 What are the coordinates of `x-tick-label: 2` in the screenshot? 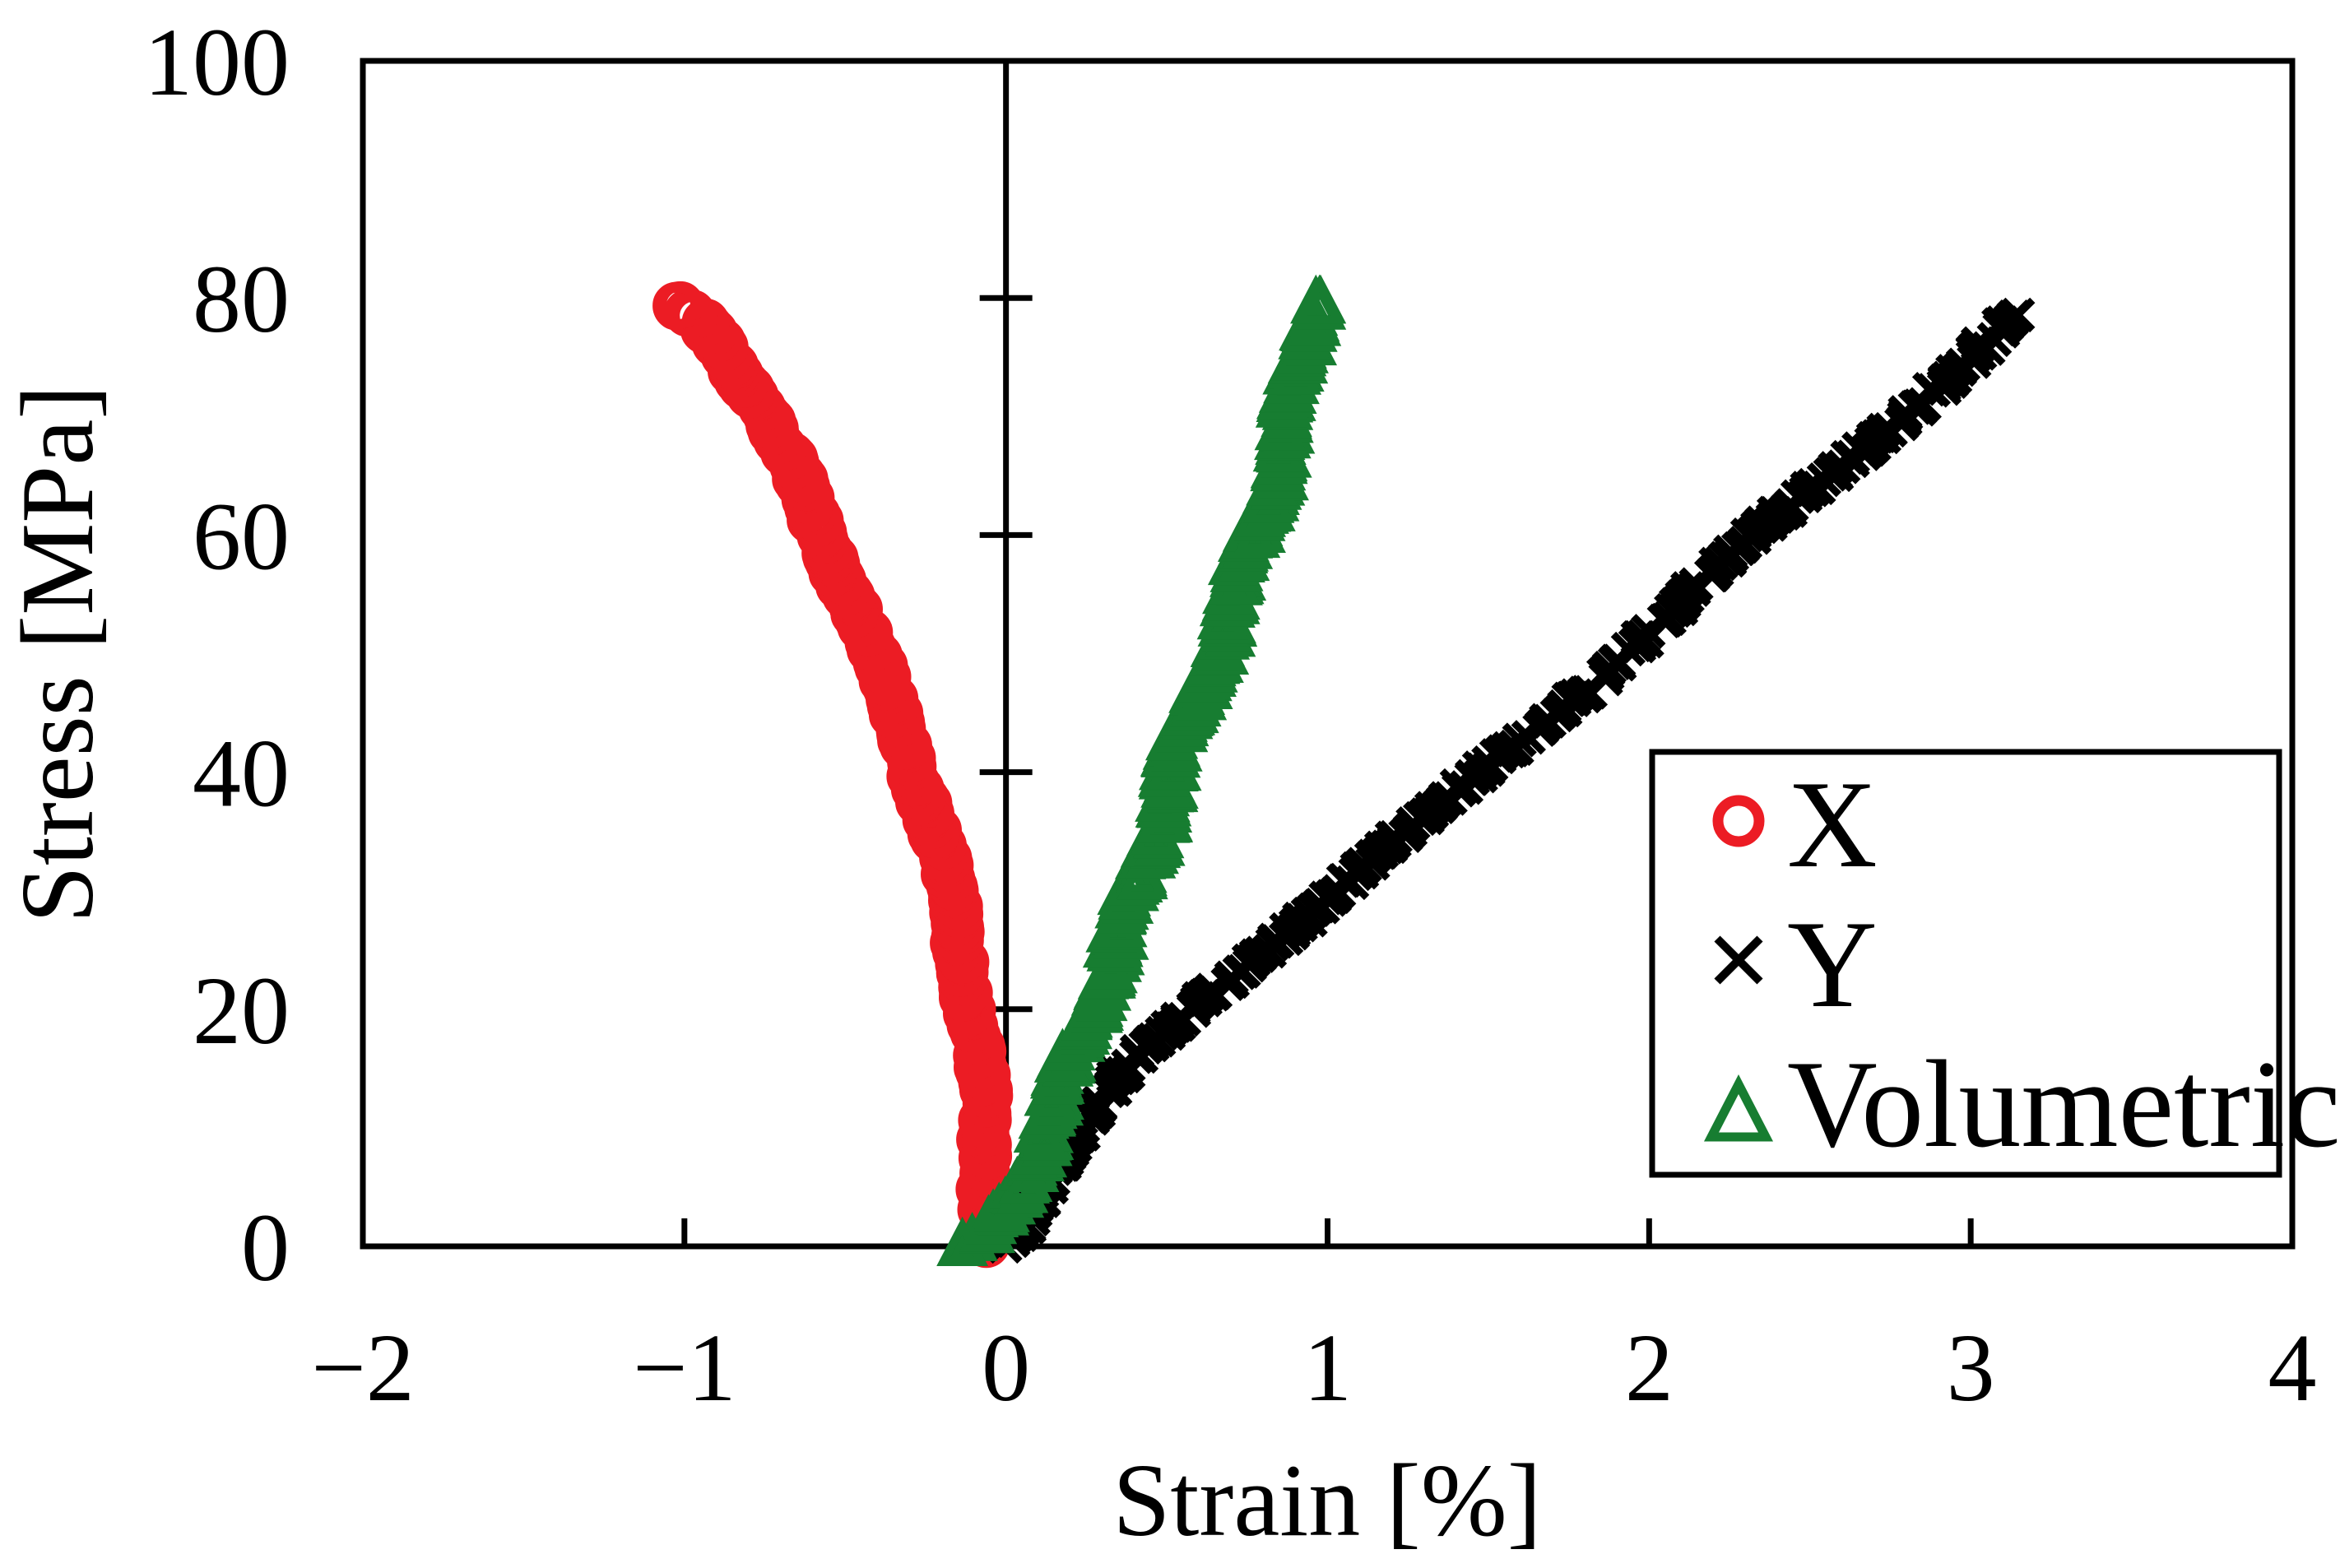 It's located at (1649, 1368).